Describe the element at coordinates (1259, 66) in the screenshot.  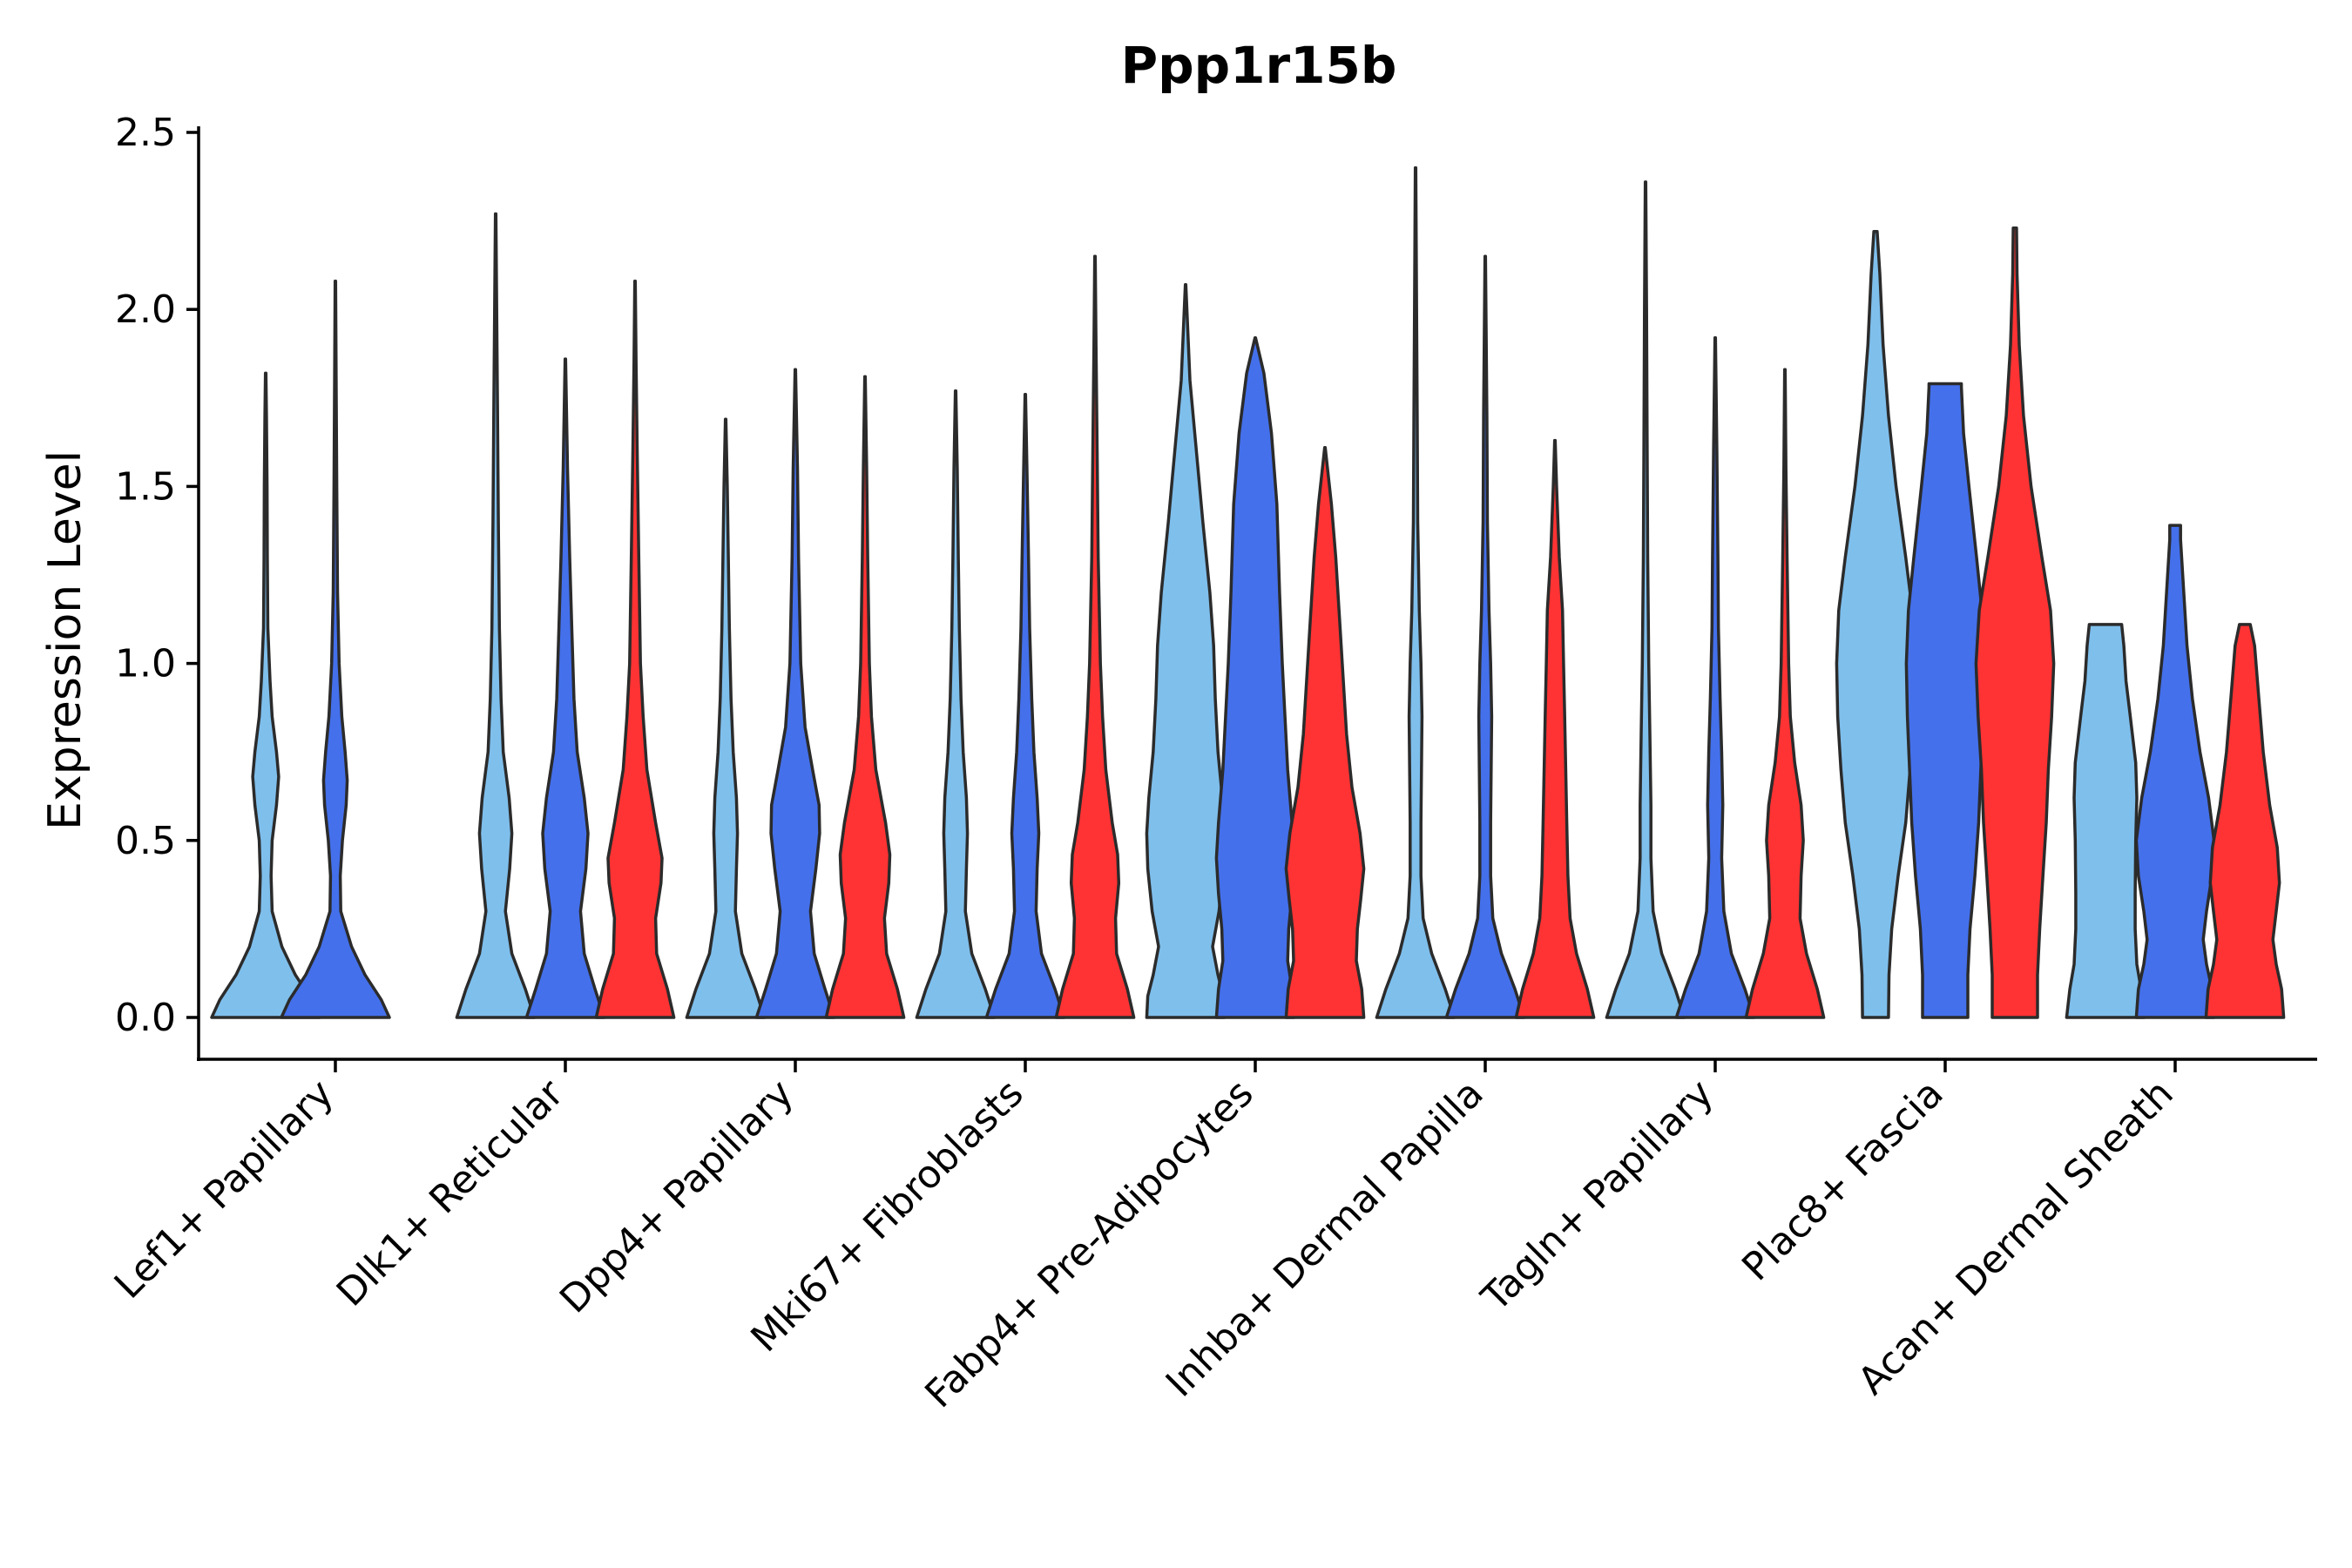
I see `chart-title: Ppp1r15b` at that location.